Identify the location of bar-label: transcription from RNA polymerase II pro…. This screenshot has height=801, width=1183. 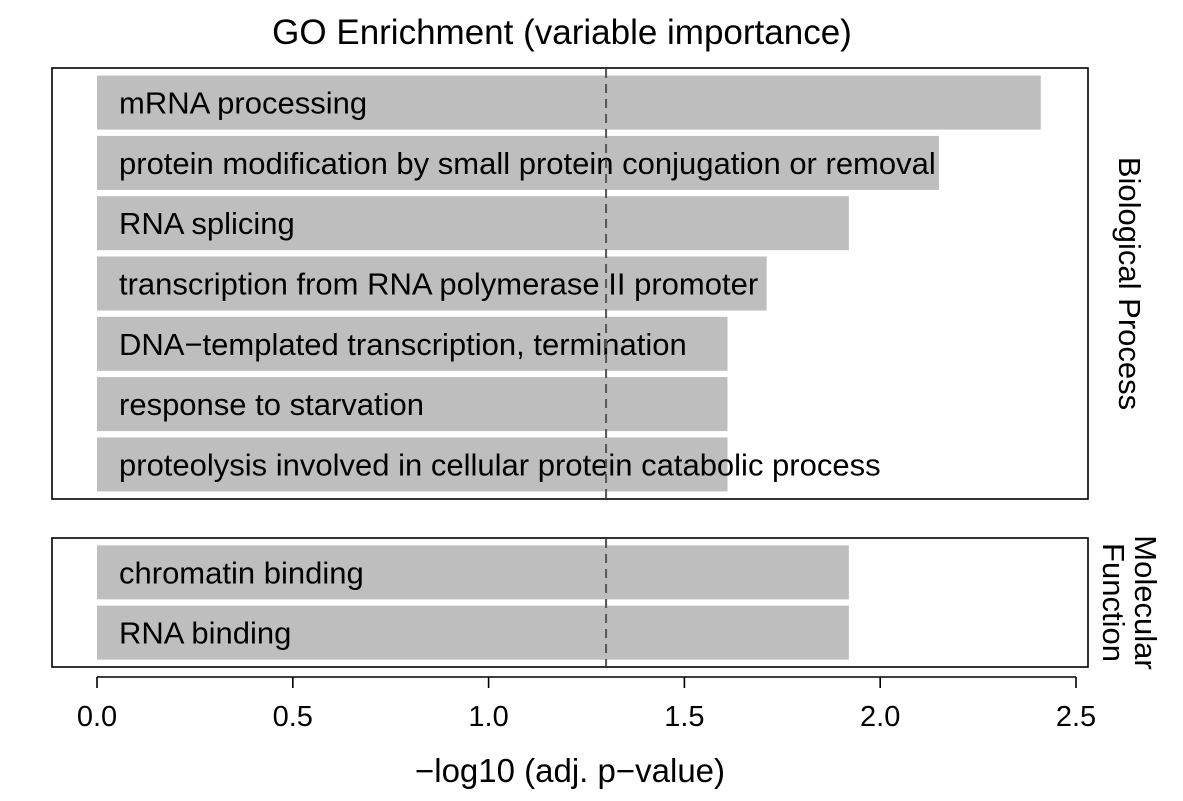
(438, 284).